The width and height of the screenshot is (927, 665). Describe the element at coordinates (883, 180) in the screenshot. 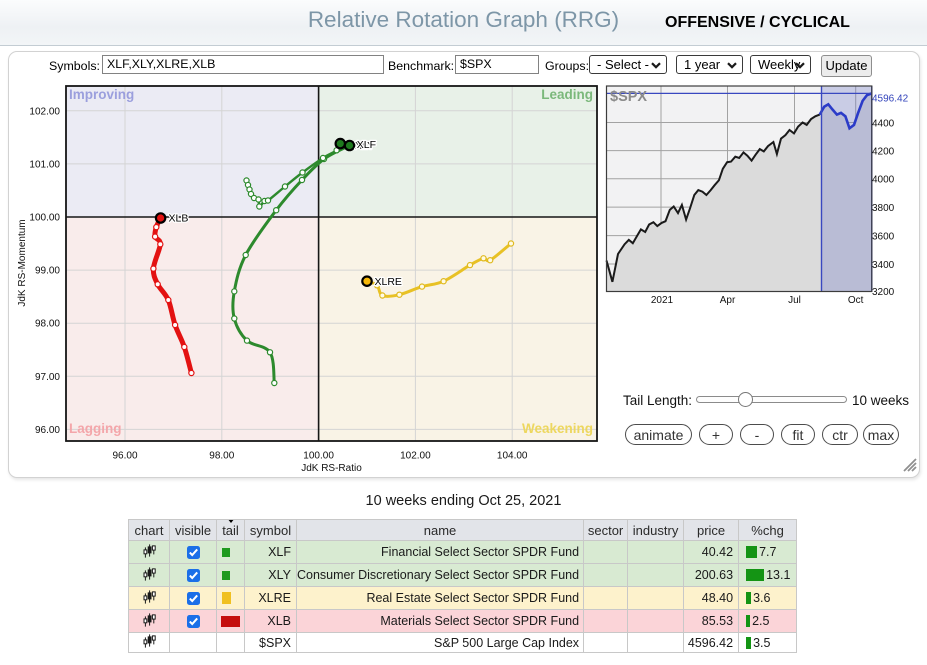

I see `svg-text: 4000` at that location.